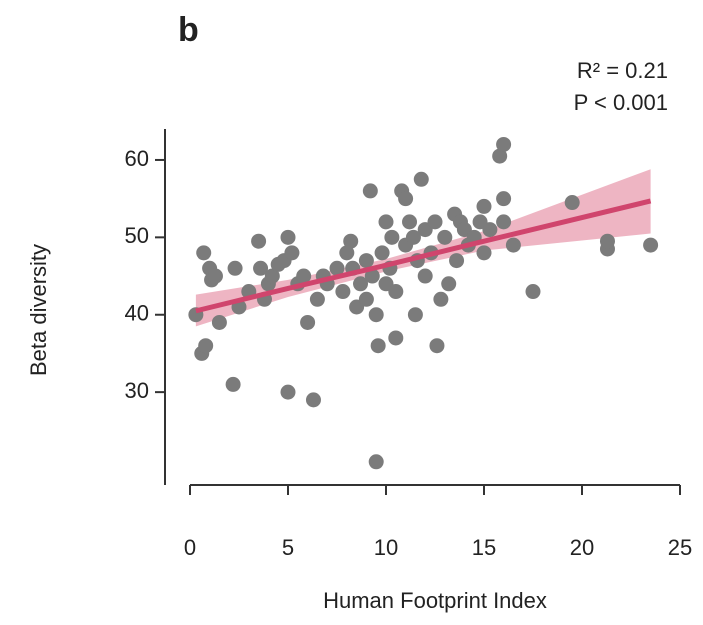 The height and width of the screenshot is (625, 703). Describe the element at coordinates (288, 547) in the screenshot. I see `x-tick-label: 5` at that location.